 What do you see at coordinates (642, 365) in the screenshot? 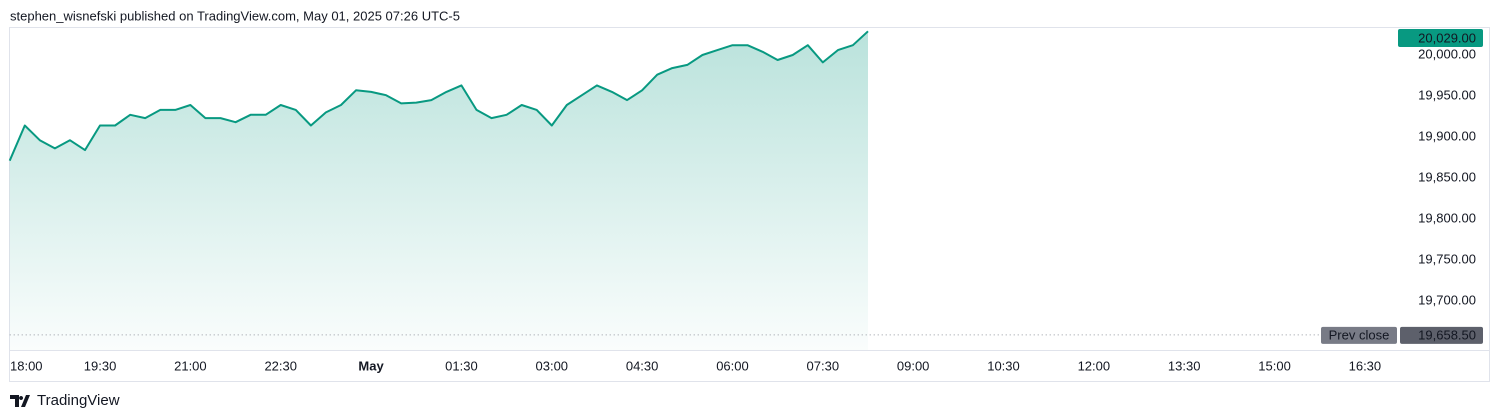
I see `x-tick-label: 04:30` at bounding box center [642, 365].